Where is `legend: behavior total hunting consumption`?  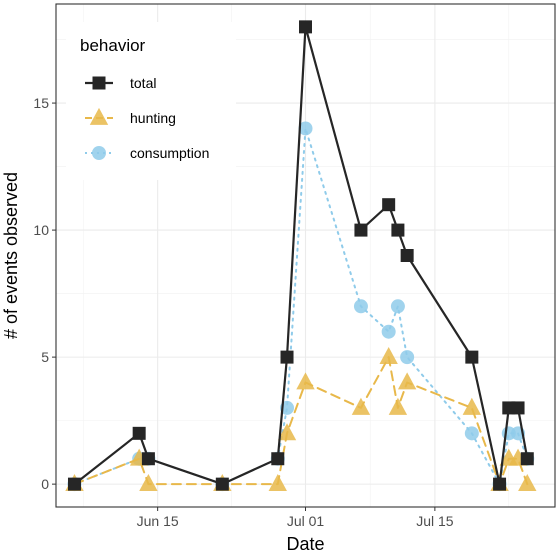
legend: behavior total hunting consumption is located at coordinates (151, 101).